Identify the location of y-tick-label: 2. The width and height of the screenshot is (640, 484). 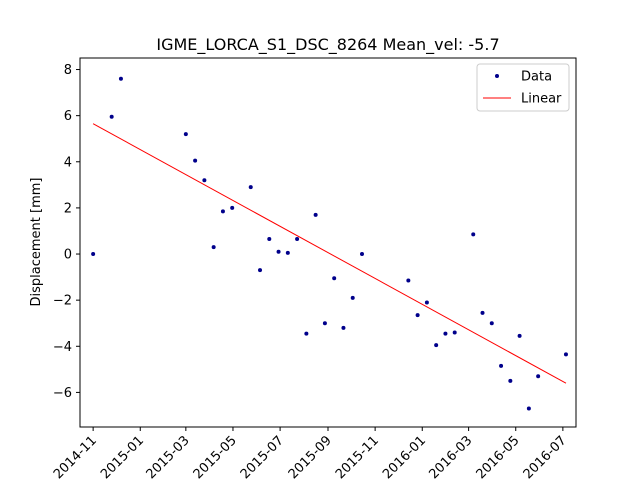
(68, 208).